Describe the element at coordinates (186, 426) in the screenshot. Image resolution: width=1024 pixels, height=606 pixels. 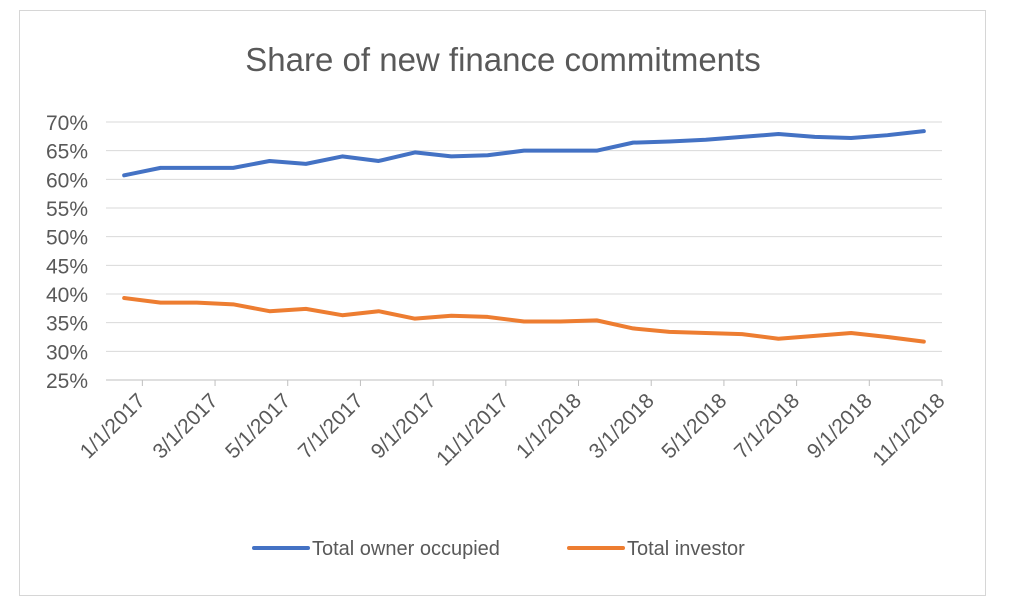
I see `x-tick-label: 3/1/2017` at that location.